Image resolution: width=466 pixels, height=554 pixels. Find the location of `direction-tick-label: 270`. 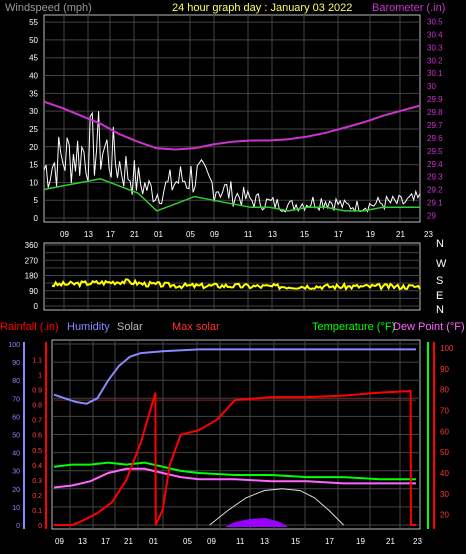

direction-tick-label: 270 is located at coordinates (32, 260).